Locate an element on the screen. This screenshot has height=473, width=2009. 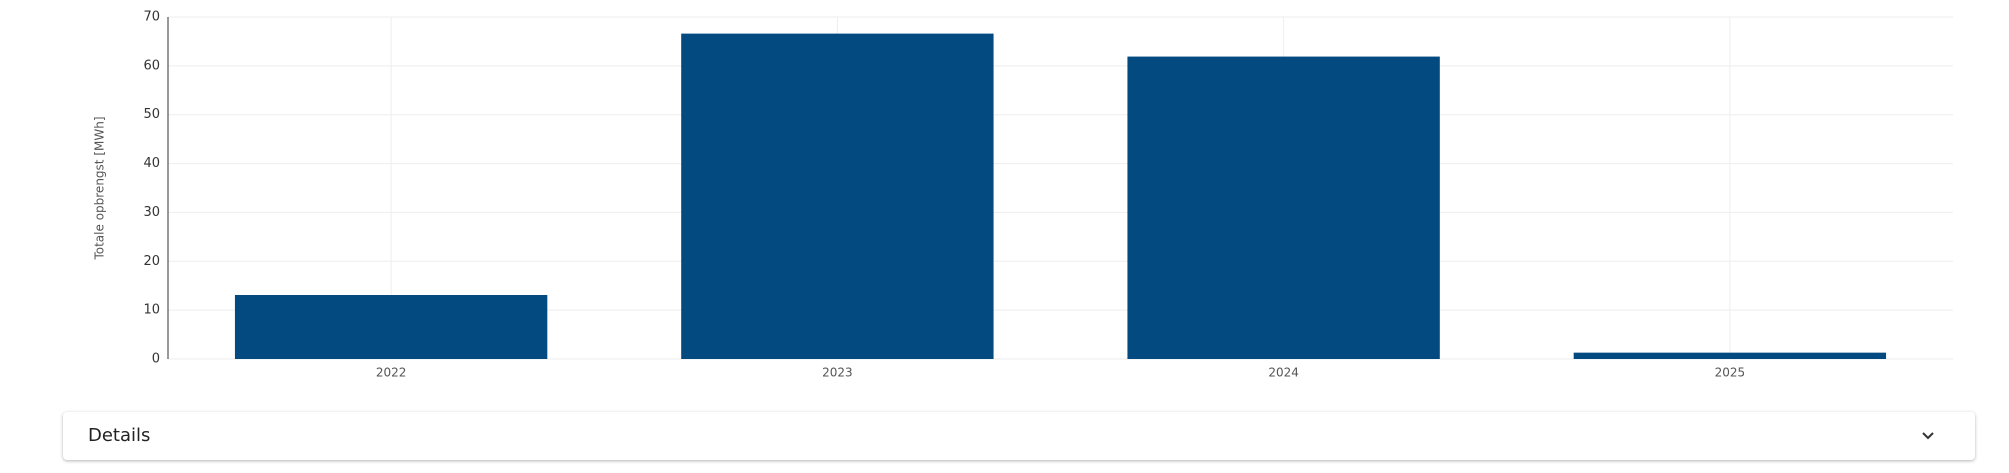
y-tick-label: 50 is located at coordinates (151, 114).